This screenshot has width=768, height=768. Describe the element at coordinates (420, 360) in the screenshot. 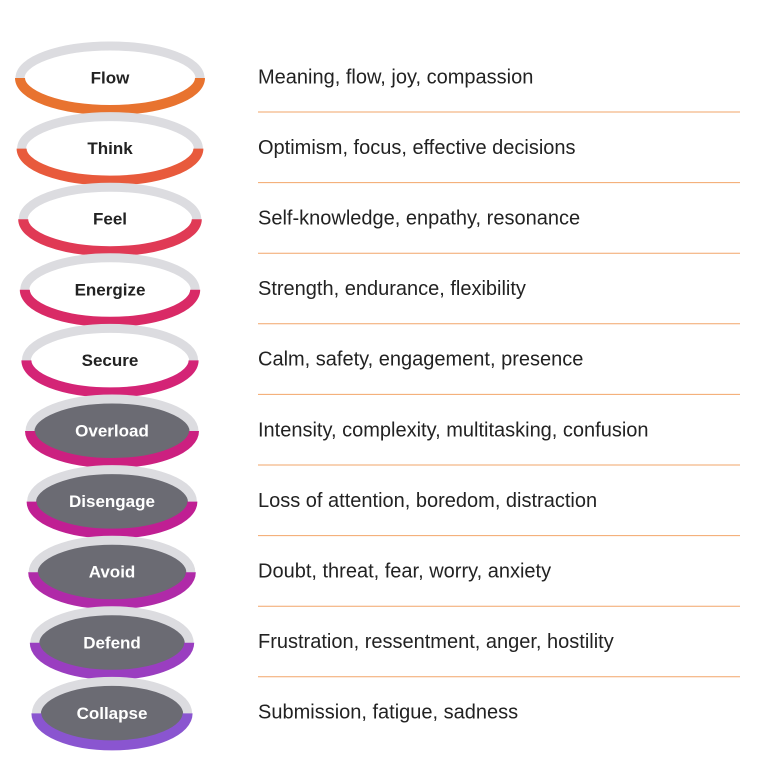

I see `level-description: Calm, safety, engagement, presence` at that location.